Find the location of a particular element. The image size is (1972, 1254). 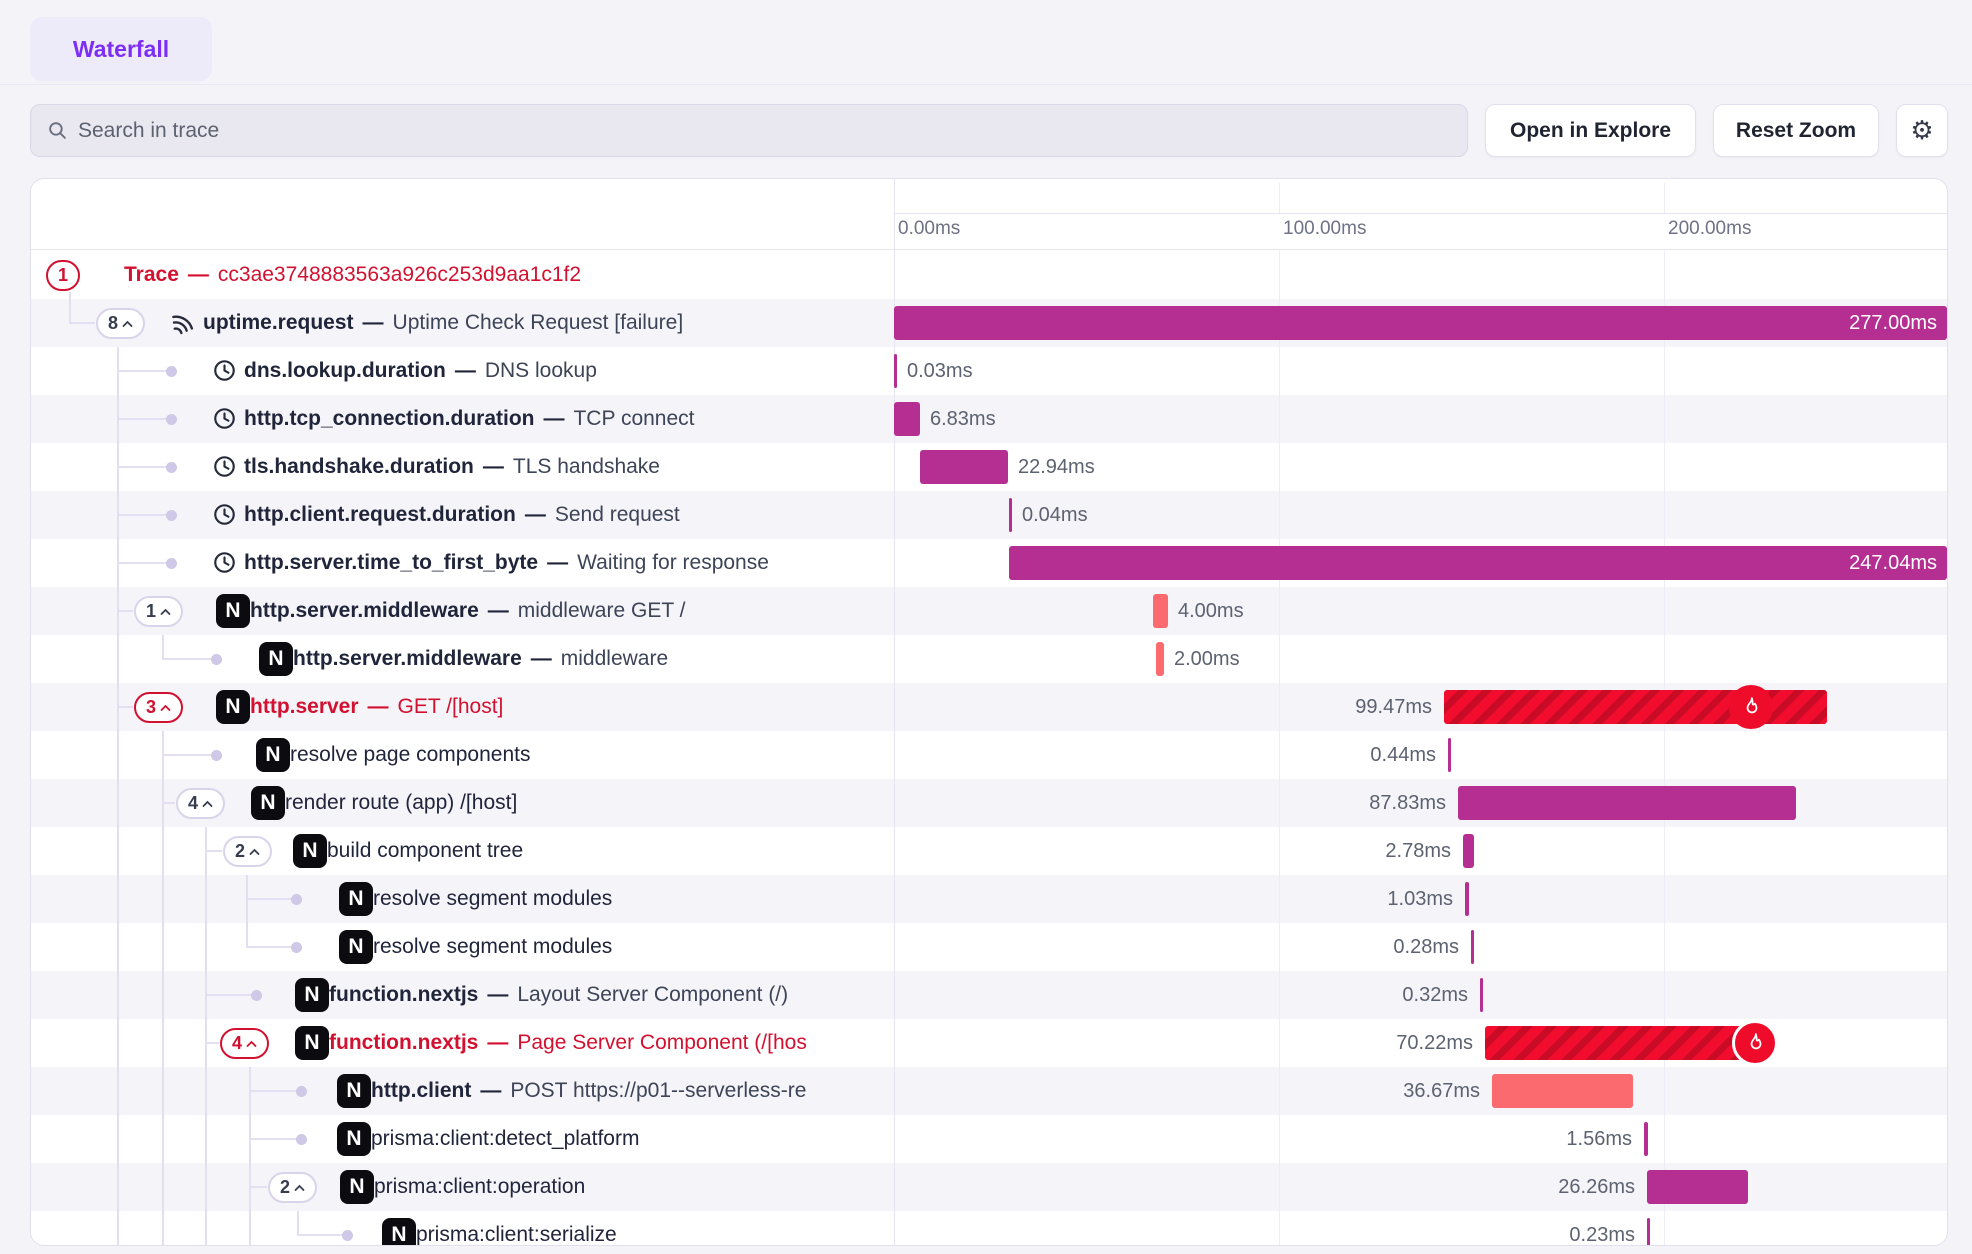

search-input is located at coordinates (764, 130).